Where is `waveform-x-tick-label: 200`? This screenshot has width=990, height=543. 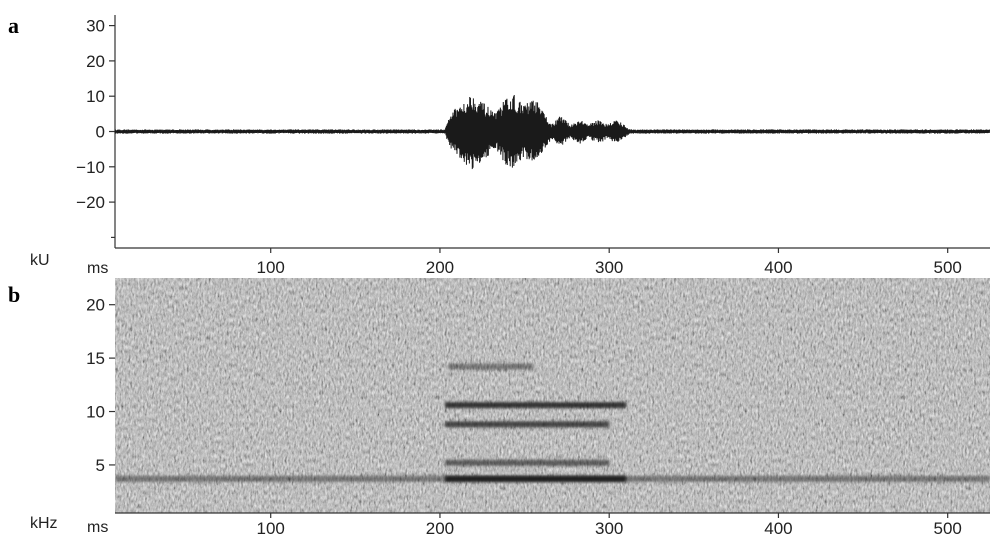 waveform-x-tick-label: 200 is located at coordinates (440, 267).